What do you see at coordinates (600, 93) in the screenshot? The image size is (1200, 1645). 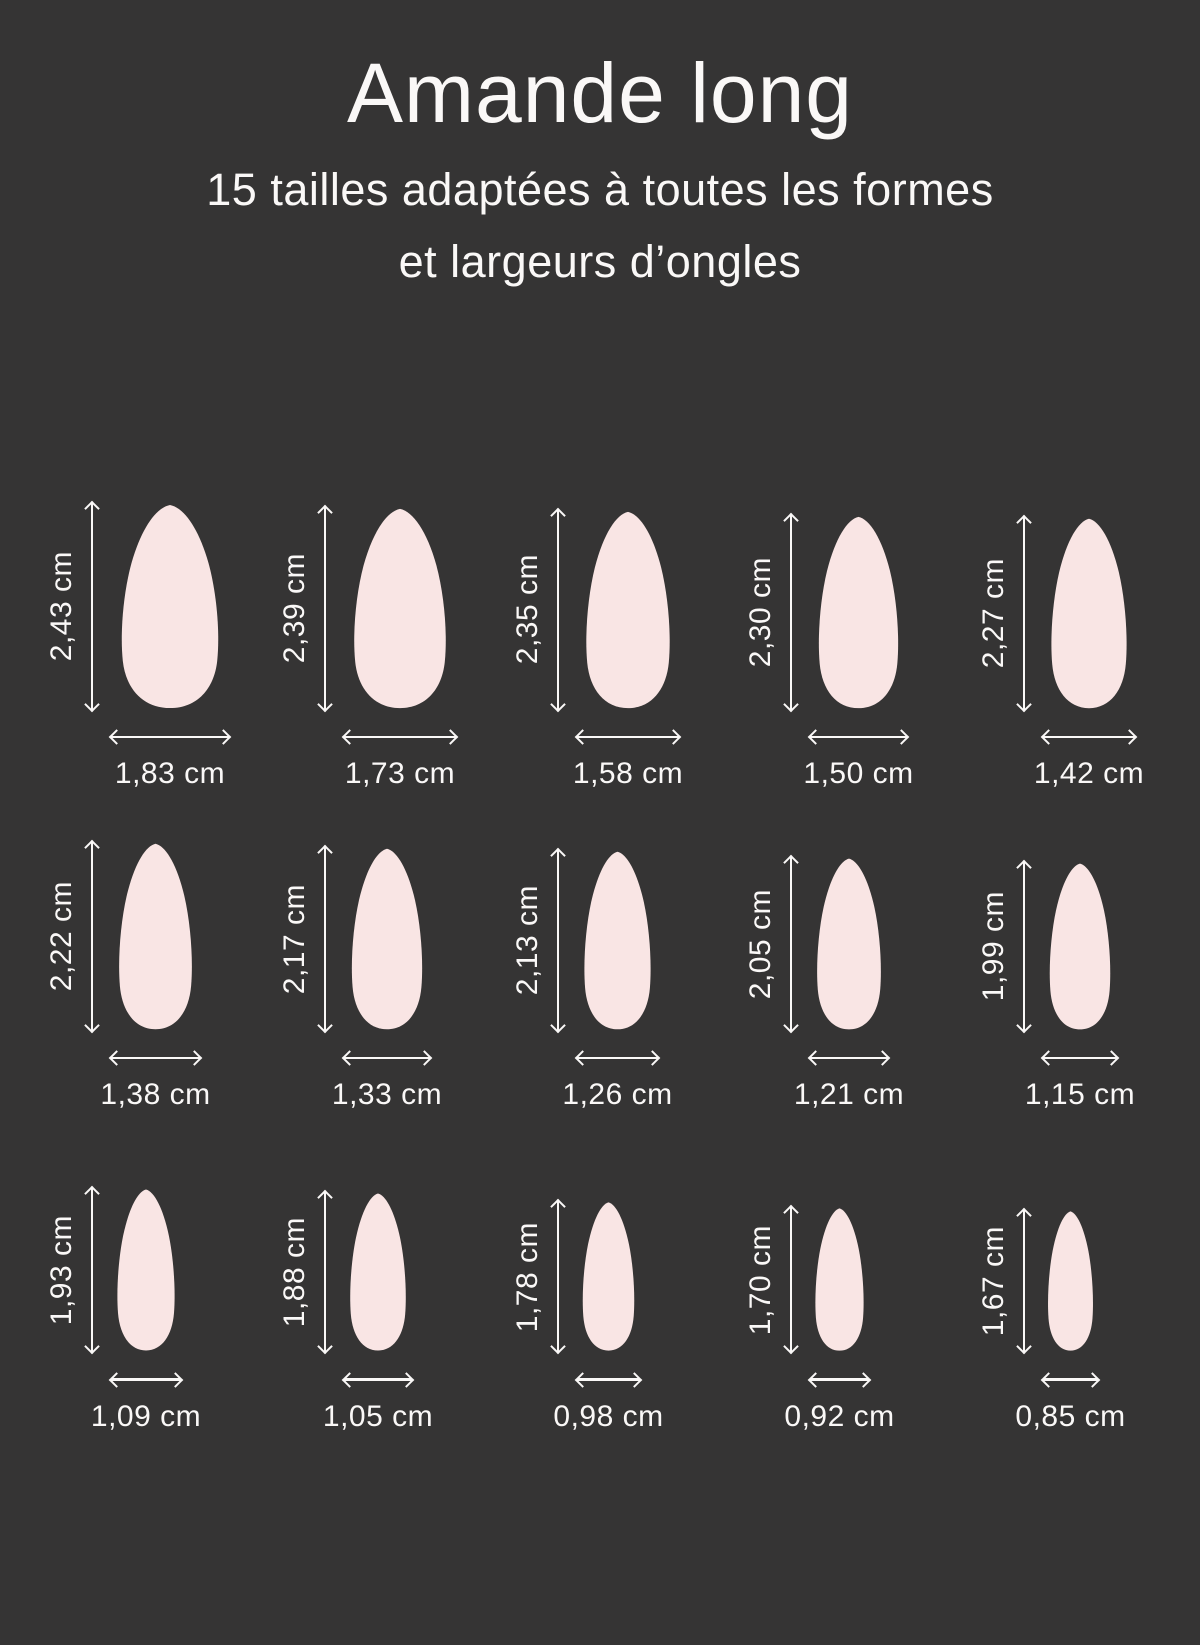 I see `page-title: Amande long` at bounding box center [600, 93].